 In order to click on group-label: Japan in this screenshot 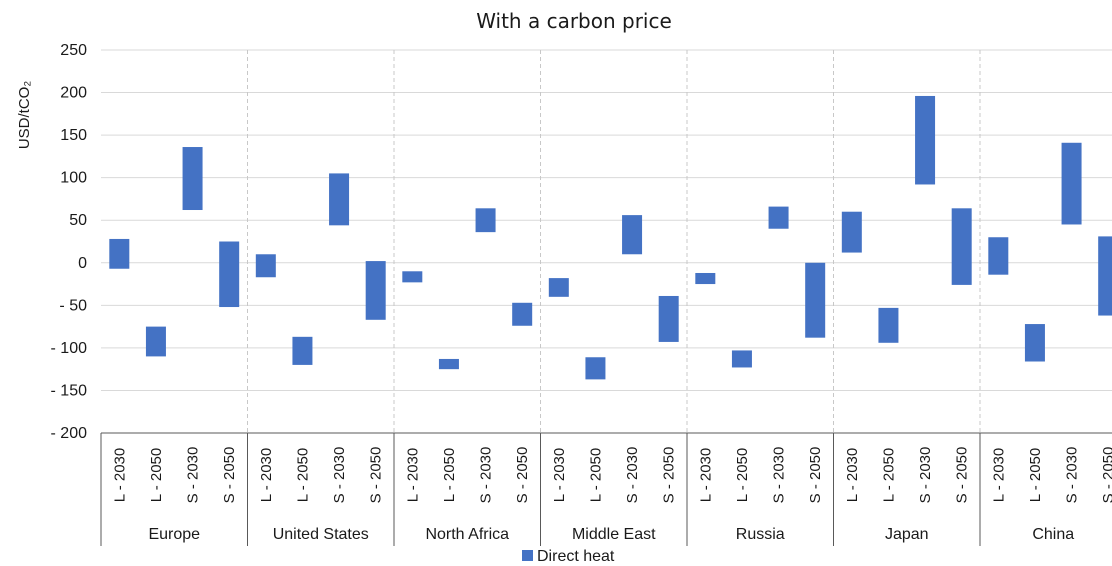, I will do `click(907, 534)`.